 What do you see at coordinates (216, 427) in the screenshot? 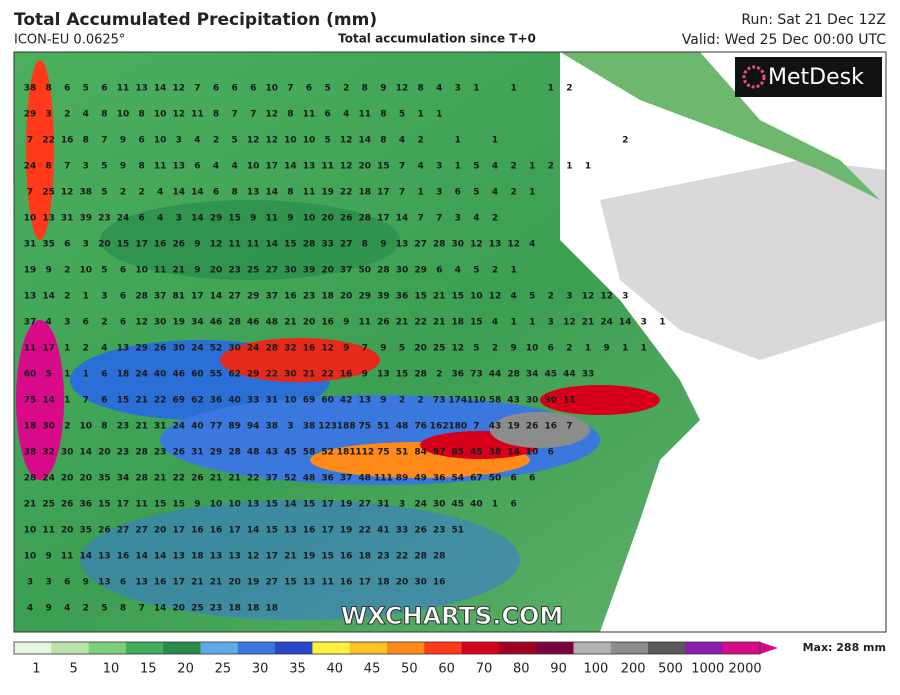
I see `station-value: 77` at bounding box center [216, 427].